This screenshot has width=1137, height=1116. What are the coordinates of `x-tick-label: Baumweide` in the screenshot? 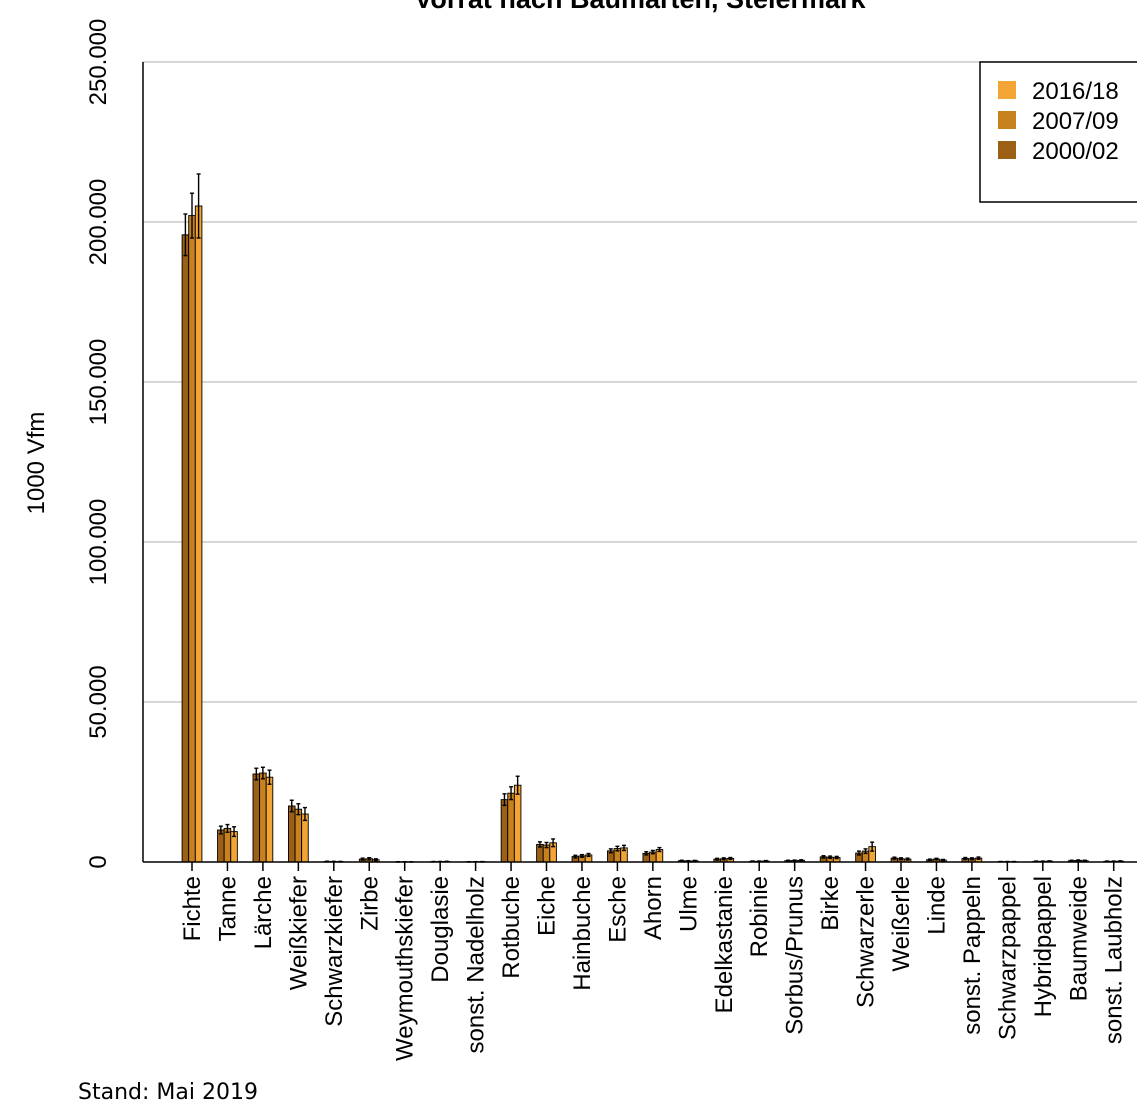 It's located at (1078, 938).